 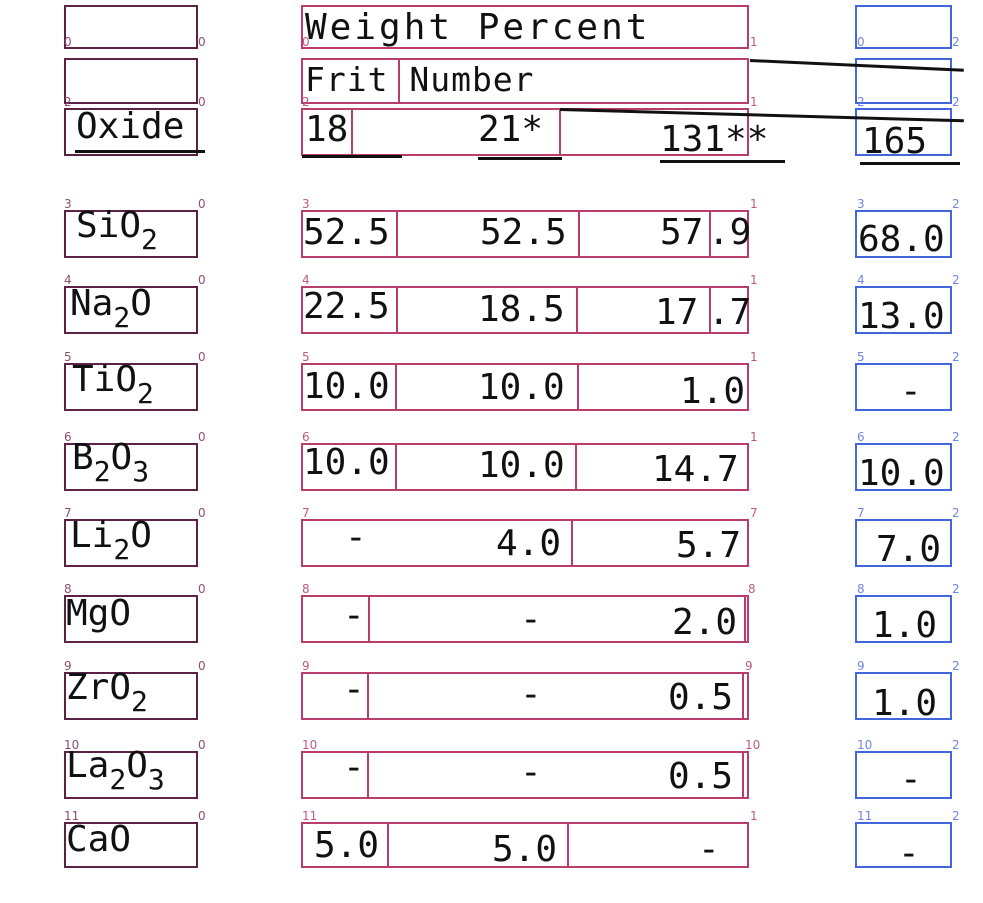 I want to click on value-frit-18: 52.5, so click(x=346, y=232).